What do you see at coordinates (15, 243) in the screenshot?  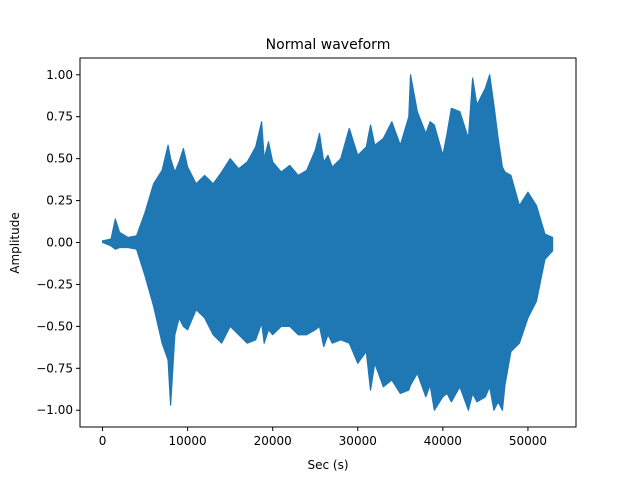 I see `y-axis-label: Amplitude` at bounding box center [15, 243].